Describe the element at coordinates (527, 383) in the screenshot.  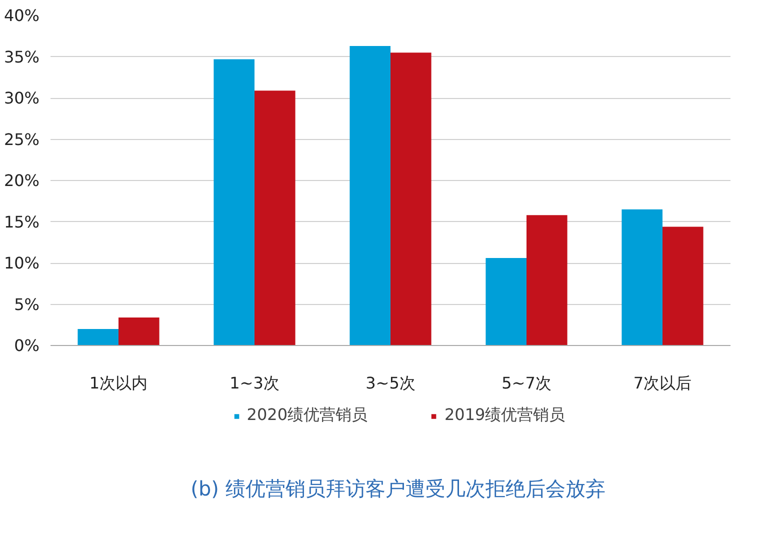
I see `x-tick-label: 5~7次` at that location.